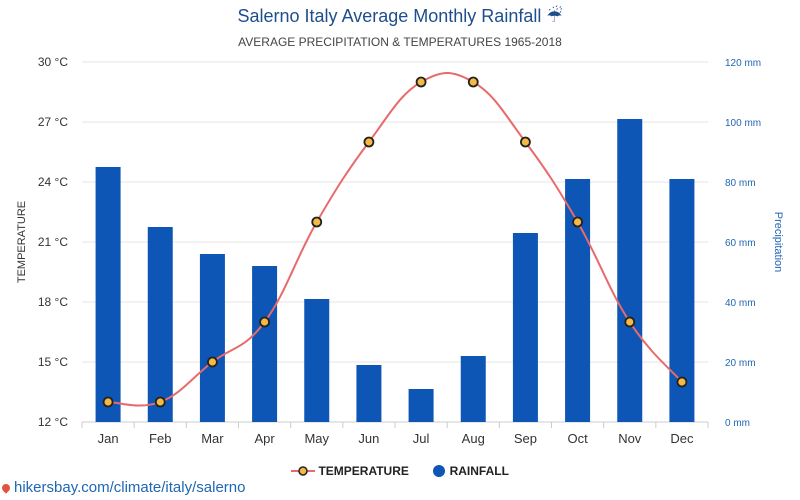 The height and width of the screenshot is (500, 800). What do you see at coordinates (160, 438) in the screenshot?
I see `x-tick-label: Feb` at bounding box center [160, 438].